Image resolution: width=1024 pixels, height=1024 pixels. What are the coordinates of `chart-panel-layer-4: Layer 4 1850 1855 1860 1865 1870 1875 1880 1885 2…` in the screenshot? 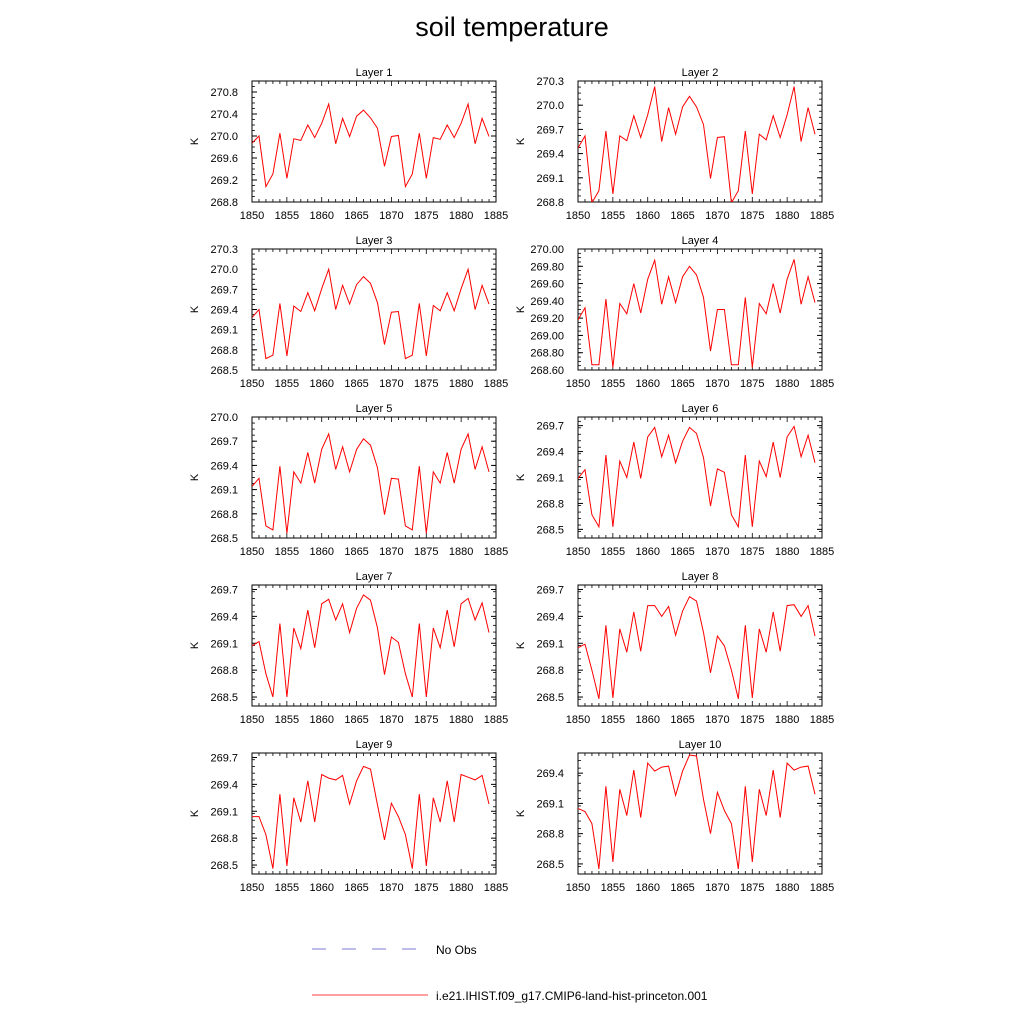 It's located at (674, 312).